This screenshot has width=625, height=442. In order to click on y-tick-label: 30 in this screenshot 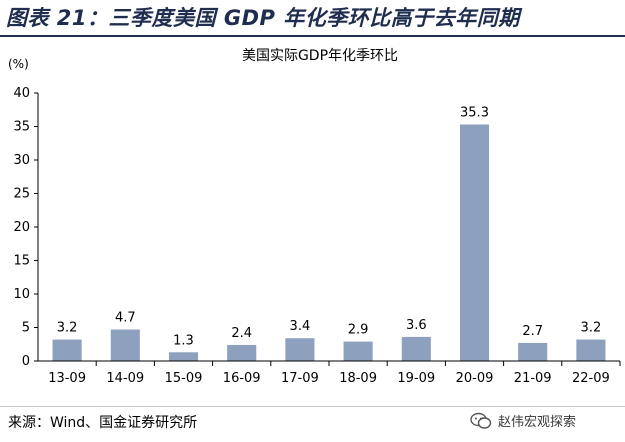, I will do `click(21, 160)`.